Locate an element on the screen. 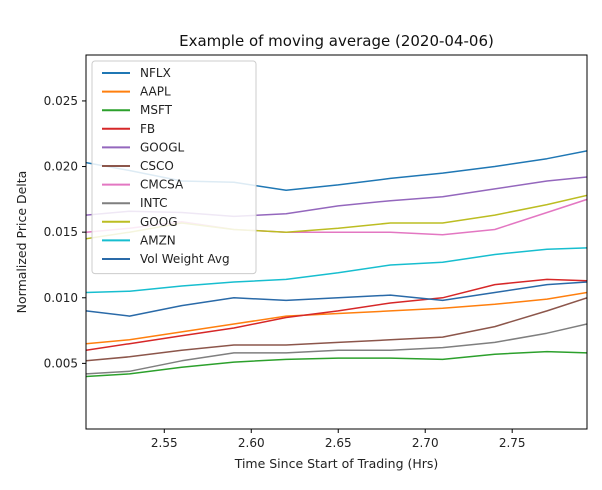 The width and height of the screenshot is (602, 490). y-axis-label: Normalized Price Delta is located at coordinates (21, 242).